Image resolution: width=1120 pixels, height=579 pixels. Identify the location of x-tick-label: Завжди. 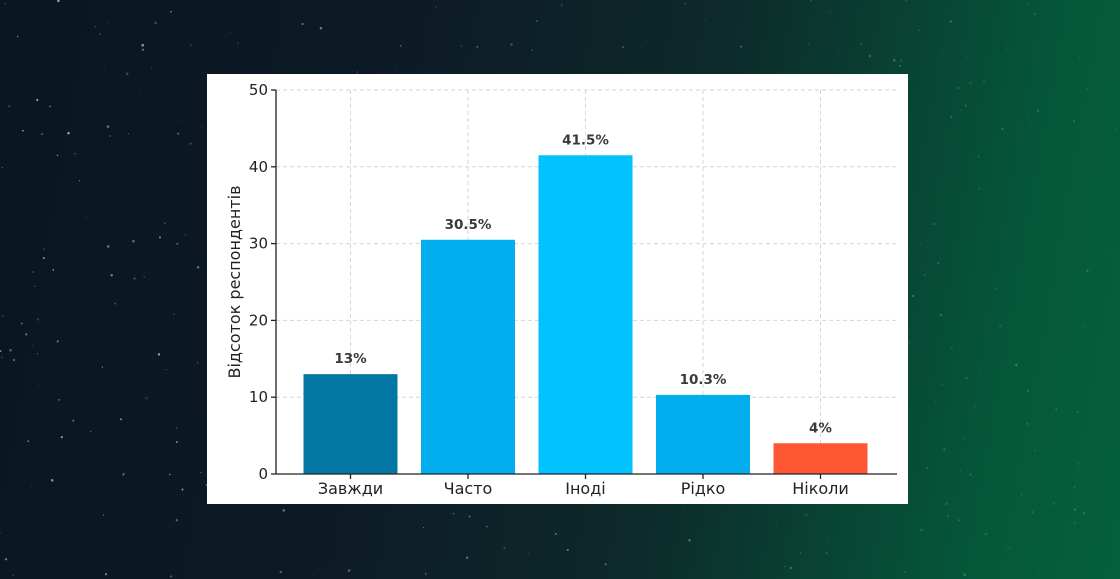
(350, 488).